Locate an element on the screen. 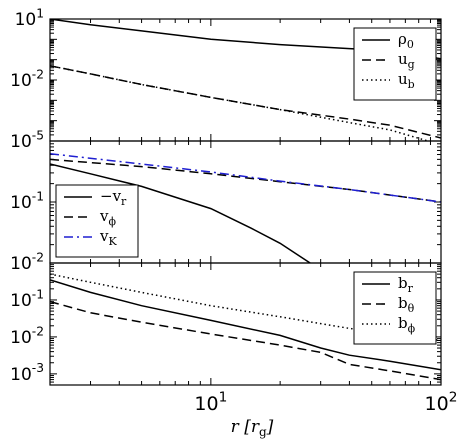 This screenshot has height=444, width=464. series-line-v-K is located at coordinates (245, 177).